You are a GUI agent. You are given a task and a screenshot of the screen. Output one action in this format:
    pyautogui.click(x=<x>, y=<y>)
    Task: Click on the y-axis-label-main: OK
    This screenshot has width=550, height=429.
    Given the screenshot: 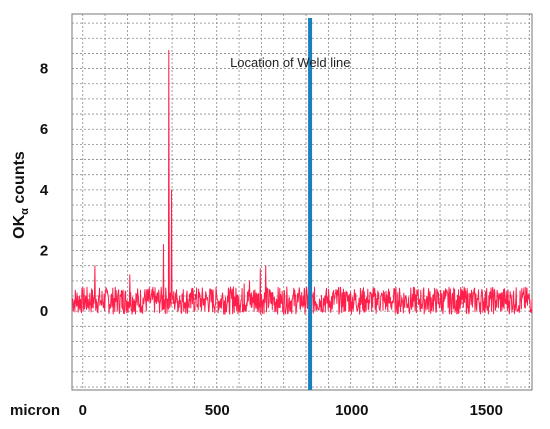 What is the action you would take?
    pyautogui.click(x=19, y=226)
    